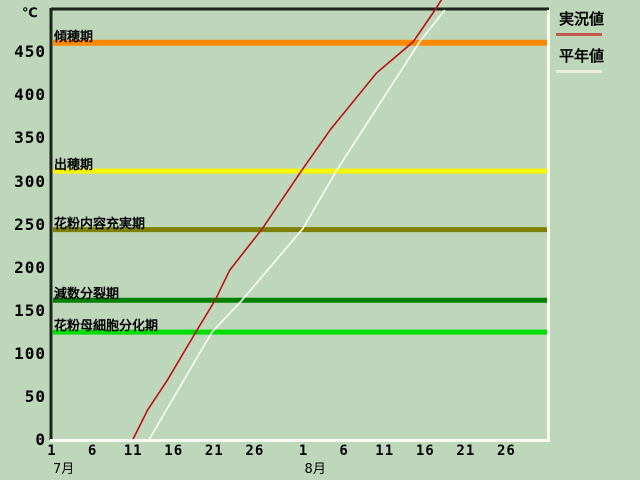 This screenshot has width=640, height=480. I want to click on y-tick-label-100: 100, so click(30, 353).